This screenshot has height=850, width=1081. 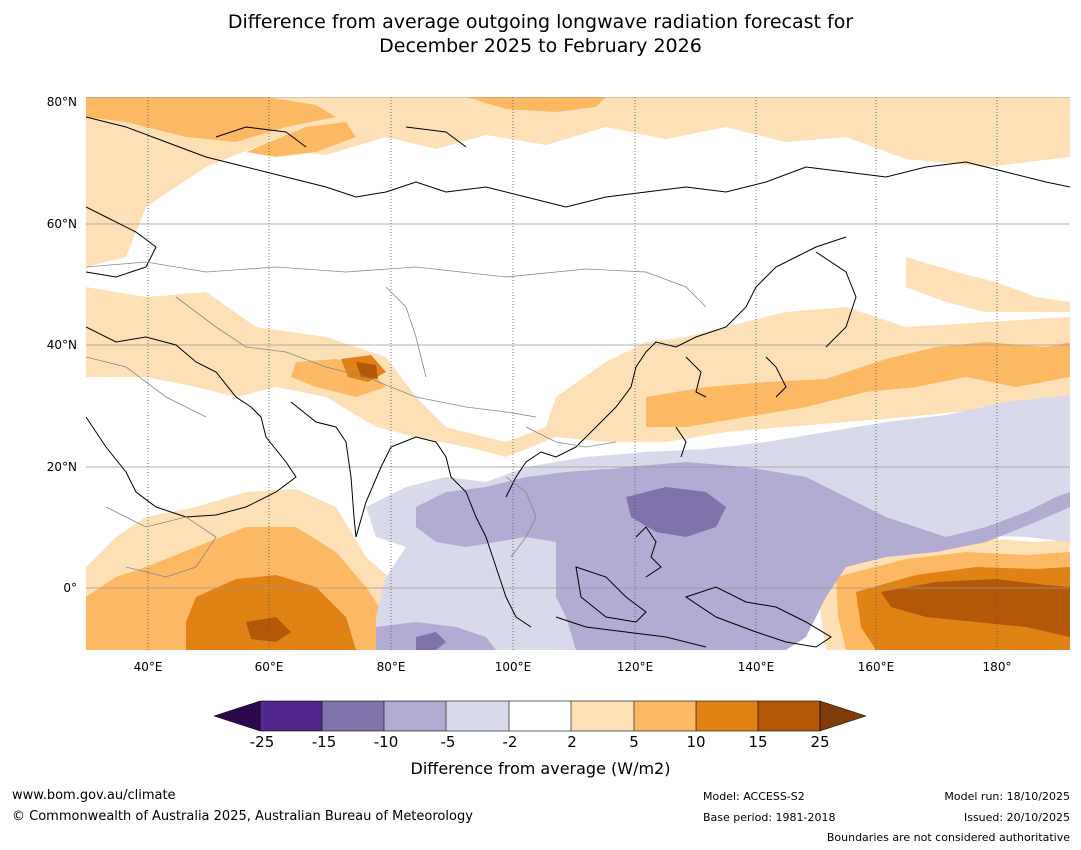 I want to click on lat-label-60n: 60°N, so click(x=61, y=224).